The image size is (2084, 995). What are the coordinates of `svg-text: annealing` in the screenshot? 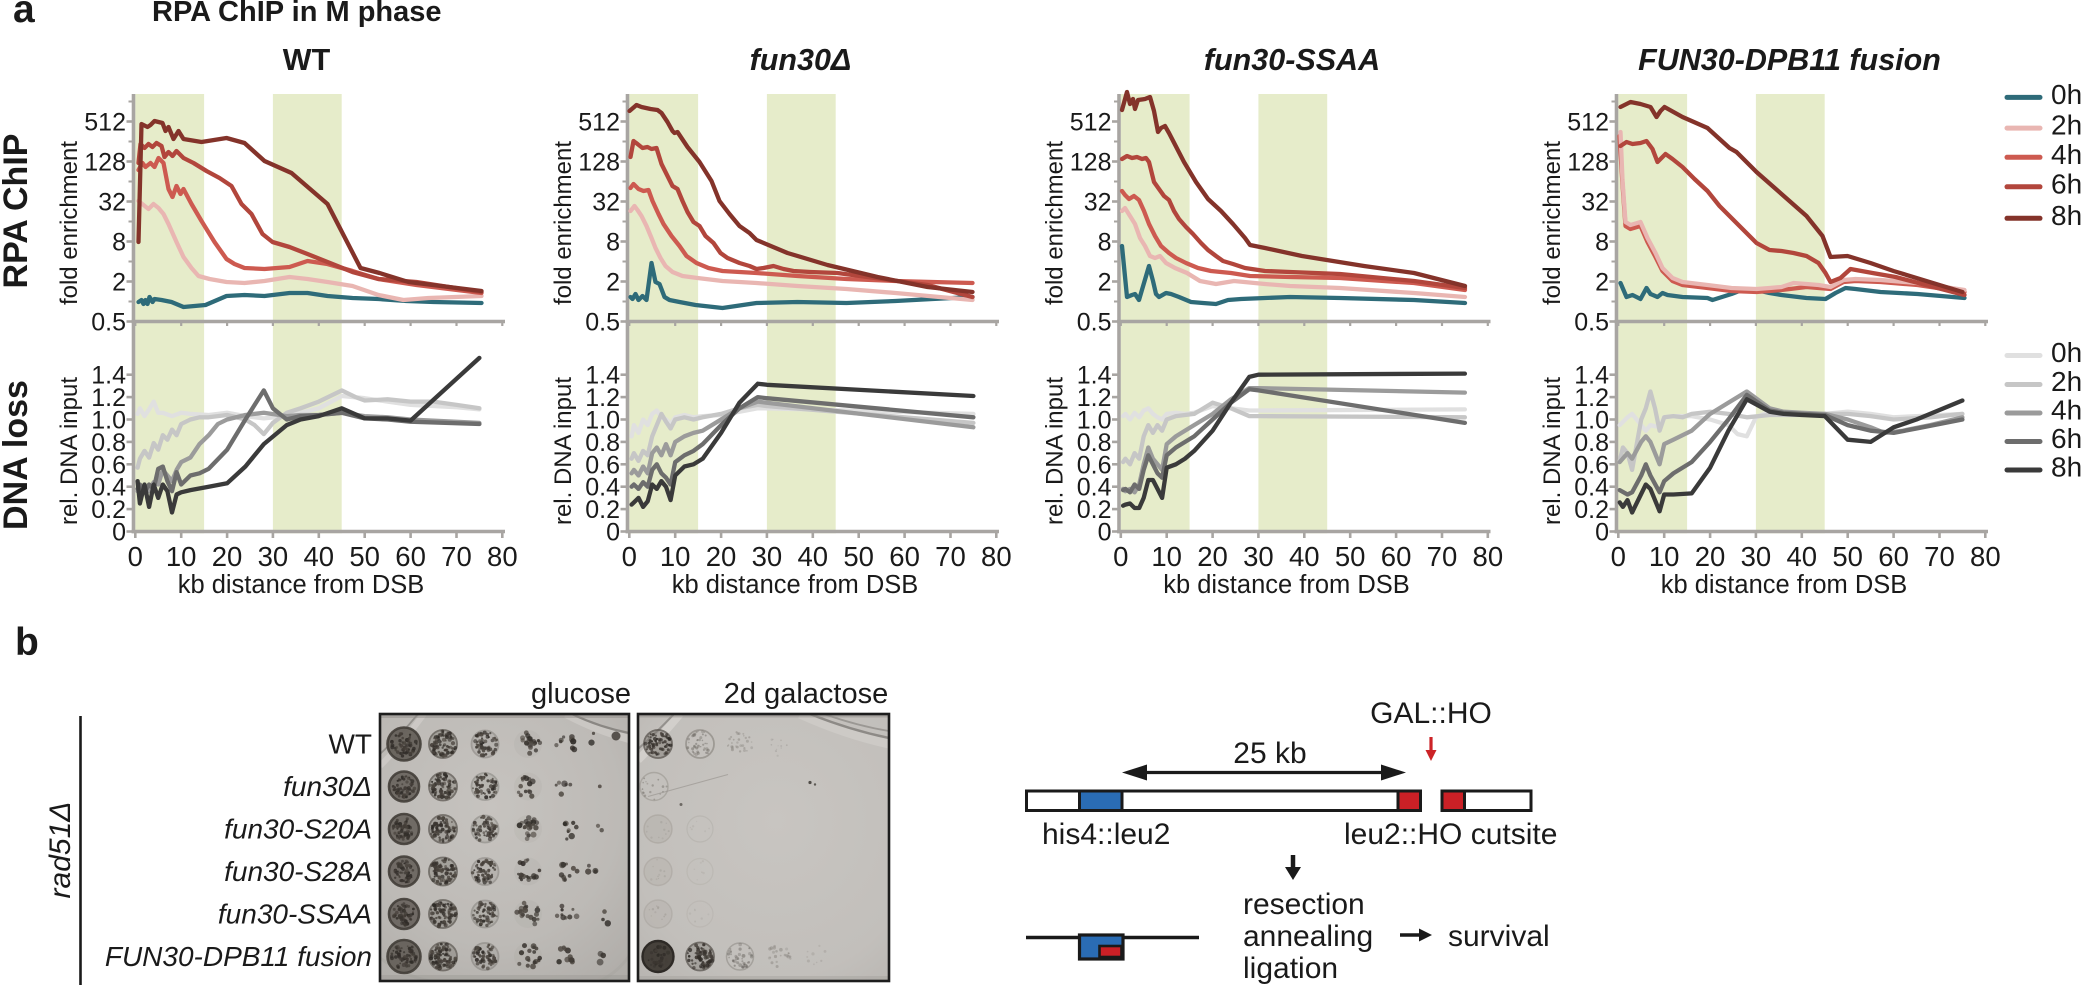 It's located at (1308, 936).